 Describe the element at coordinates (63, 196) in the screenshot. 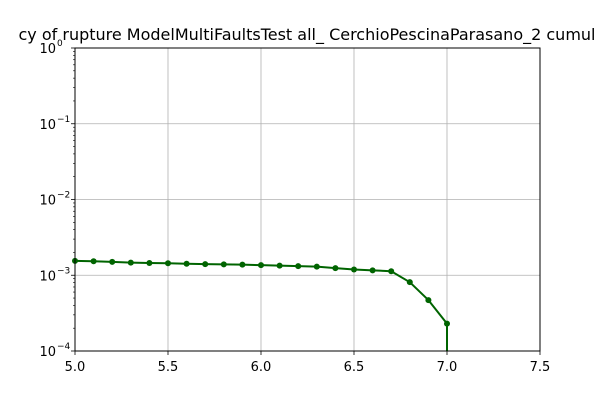

I see `y-tick-exponent: −2` at that location.